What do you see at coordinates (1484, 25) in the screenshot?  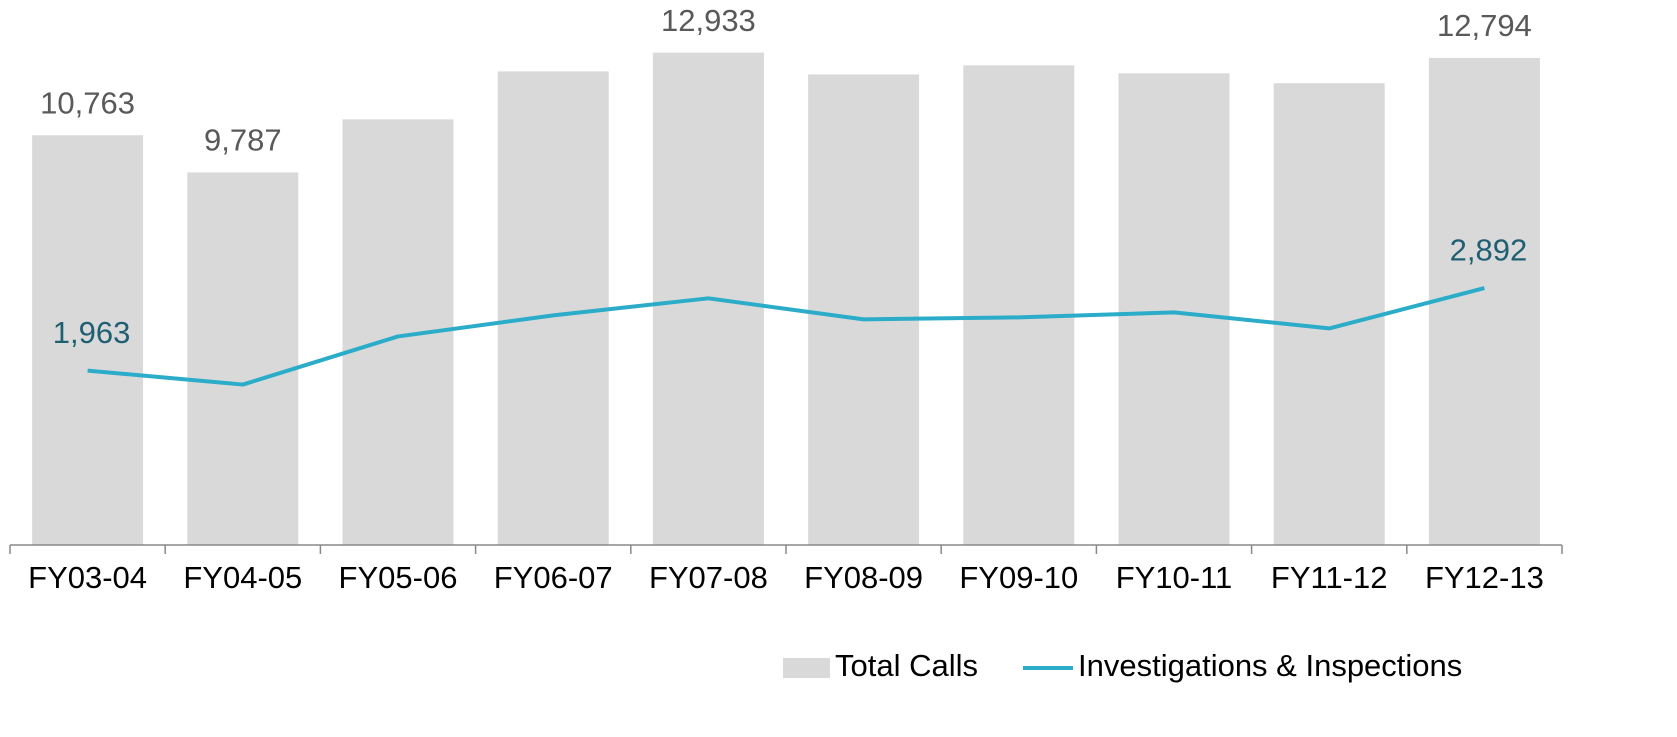 I see `bar-value-label: 12,794` at bounding box center [1484, 25].